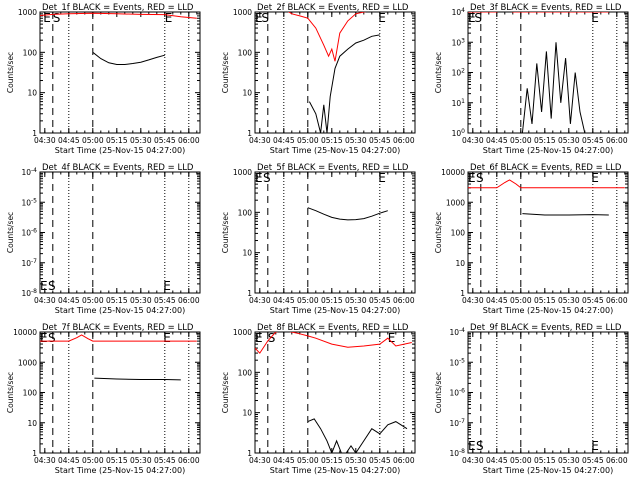  What do you see at coordinates (333, 328) in the screenshot?
I see `chart-title: Det_8f BLACK = Events, RED = LLD` at bounding box center [333, 328].